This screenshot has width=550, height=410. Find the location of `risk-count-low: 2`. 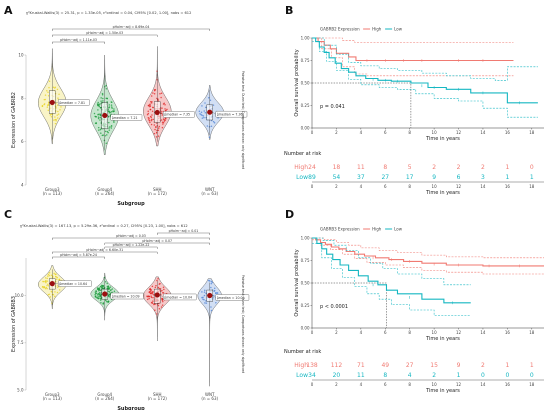

risk-count-low: 2 is located at coordinates (434, 375).